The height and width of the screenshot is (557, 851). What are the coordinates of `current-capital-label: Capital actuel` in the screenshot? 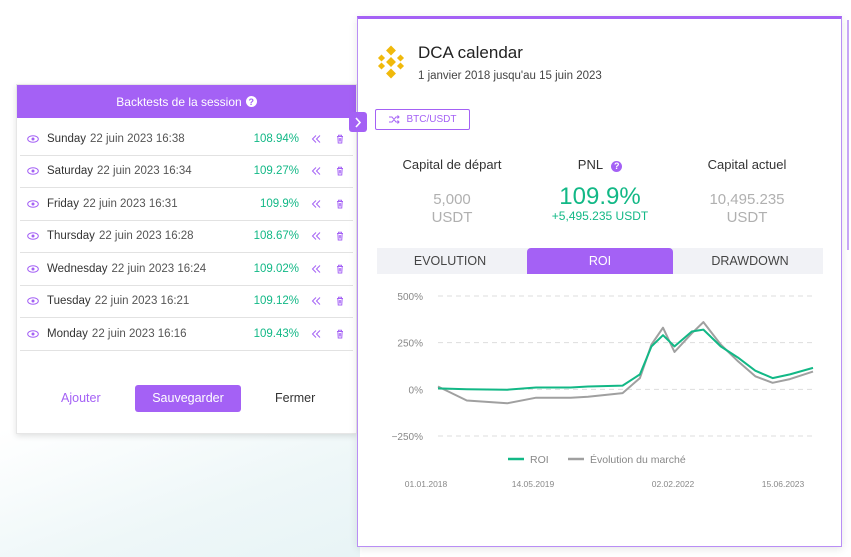 It's located at (747, 164).